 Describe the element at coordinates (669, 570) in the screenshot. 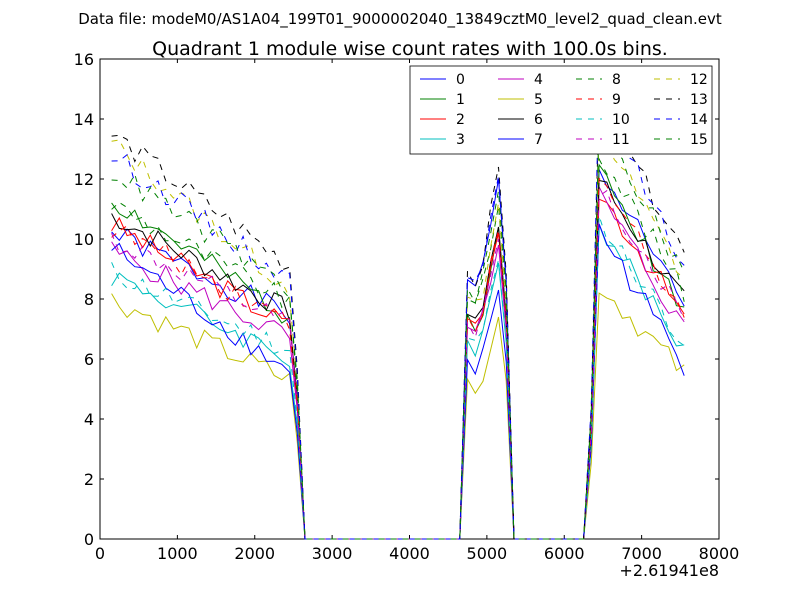

I see `x-offset-label: +2.61941e8` at that location.